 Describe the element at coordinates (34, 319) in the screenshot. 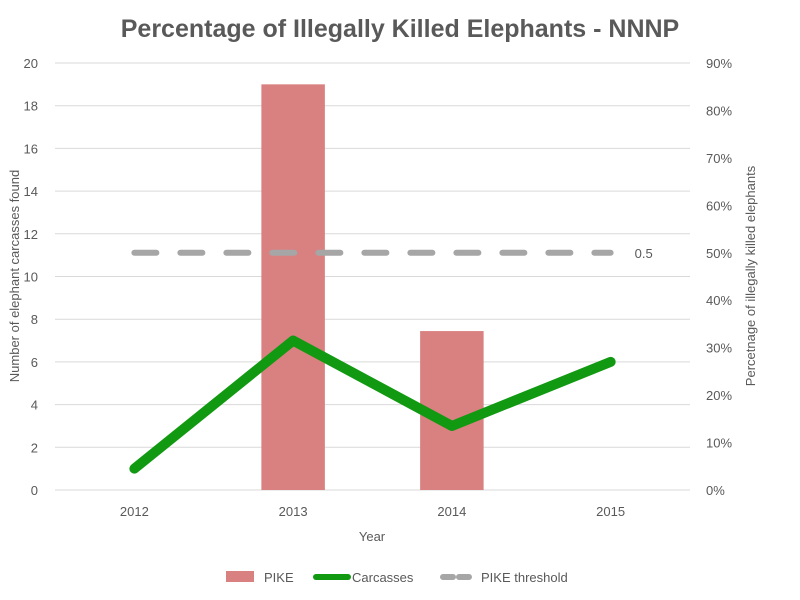

I see `y-left-tick-label: 8` at that location.